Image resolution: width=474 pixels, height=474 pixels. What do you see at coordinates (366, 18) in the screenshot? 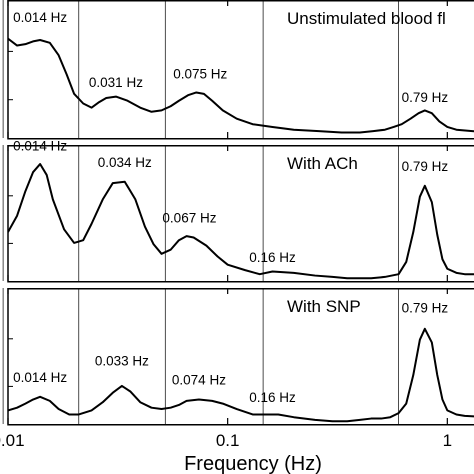
I see `panel-title: Unstimulated blood fl` at bounding box center [366, 18].